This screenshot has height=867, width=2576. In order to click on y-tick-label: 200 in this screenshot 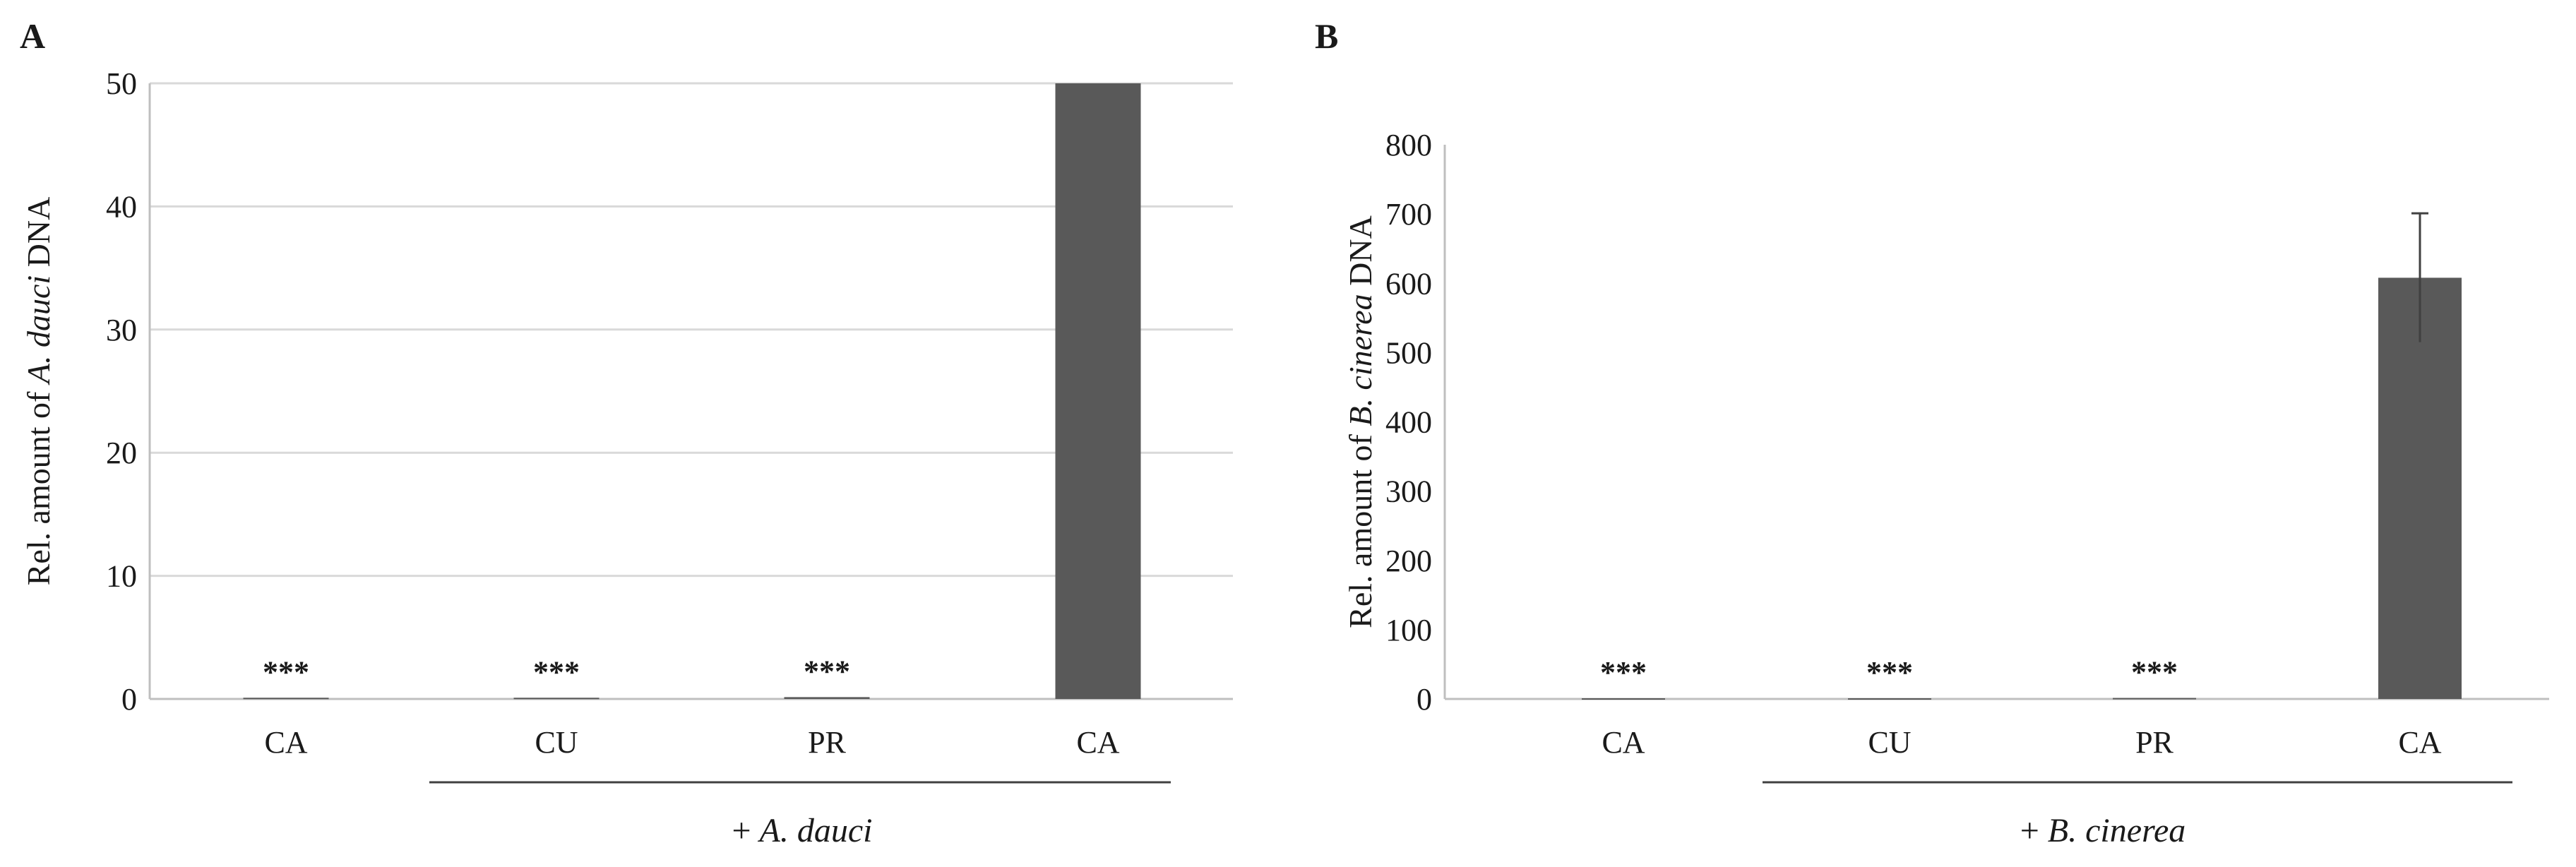, I will do `click(1408, 561)`.